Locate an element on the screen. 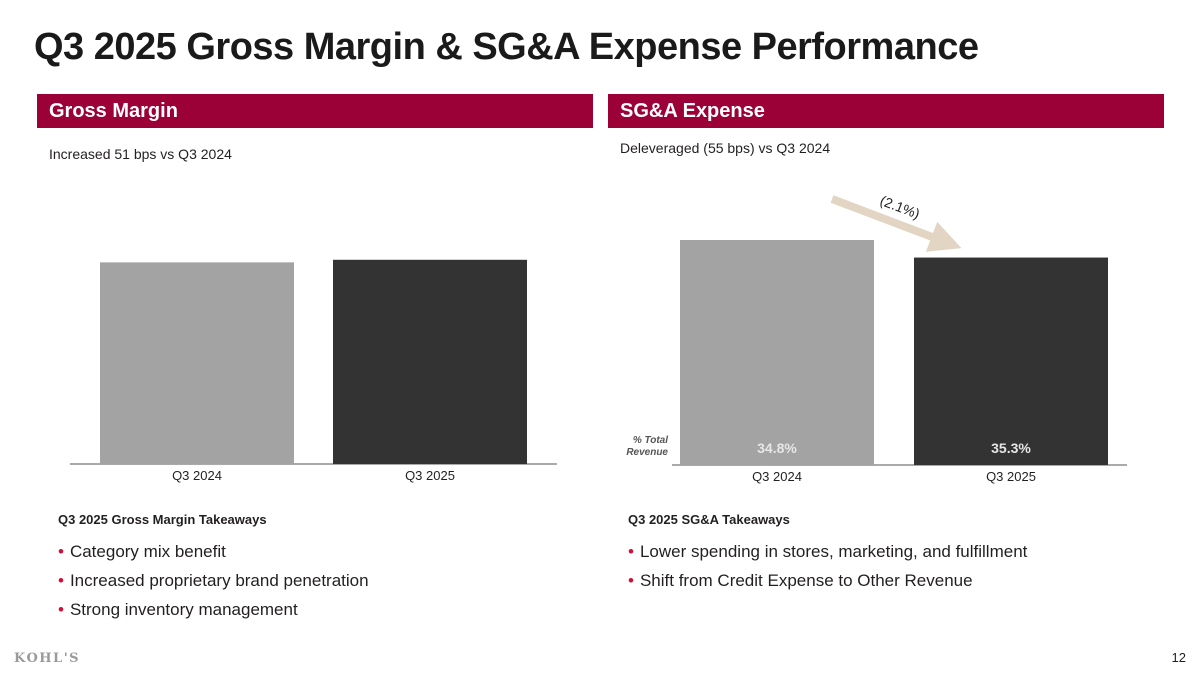 This screenshot has height=675, width=1200. page-number: 12 is located at coordinates (1178, 657).